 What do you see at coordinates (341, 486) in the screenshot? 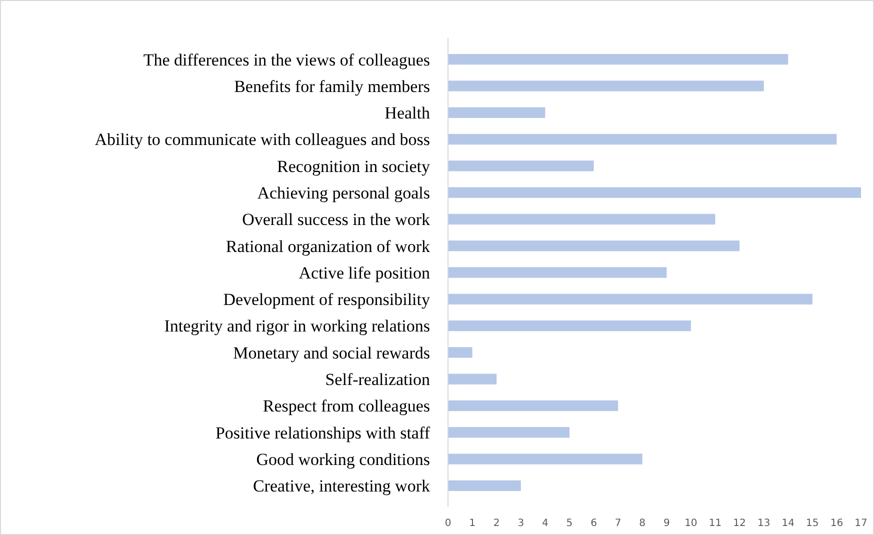
I see `y-tick-label: Creative, interesting work` at bounding box center [341, 486].